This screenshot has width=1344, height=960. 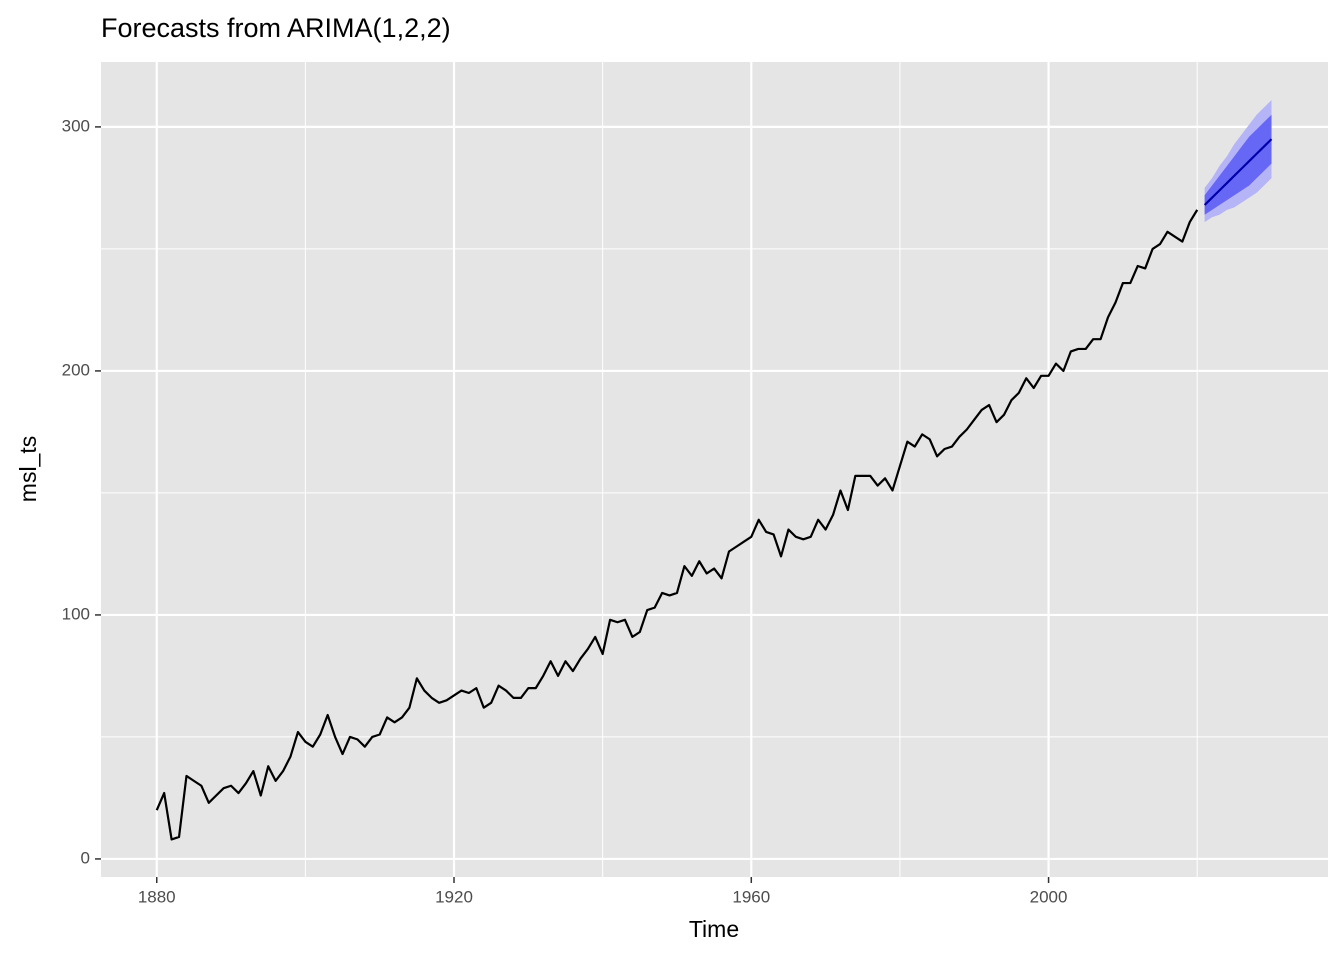 I want to click on y-tick-label: 100, so click(x=76, y=613).